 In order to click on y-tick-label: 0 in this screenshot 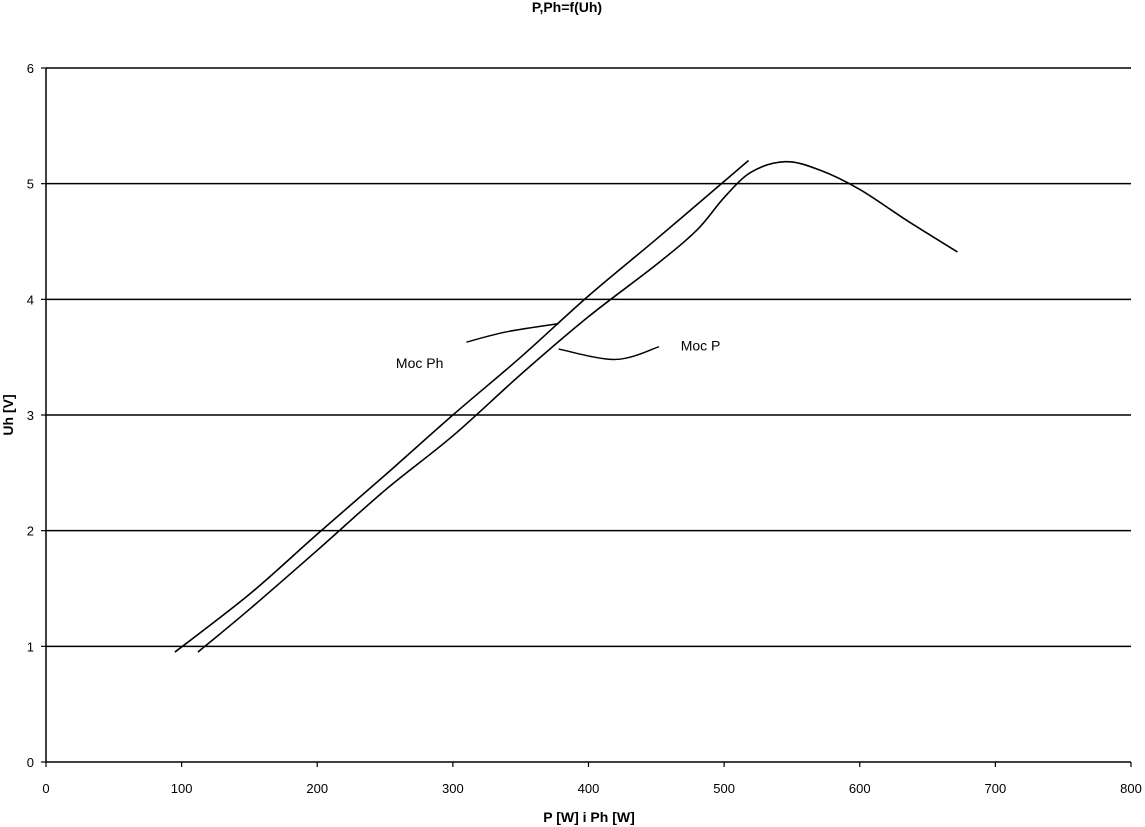, I will do `click(30, 762)`.